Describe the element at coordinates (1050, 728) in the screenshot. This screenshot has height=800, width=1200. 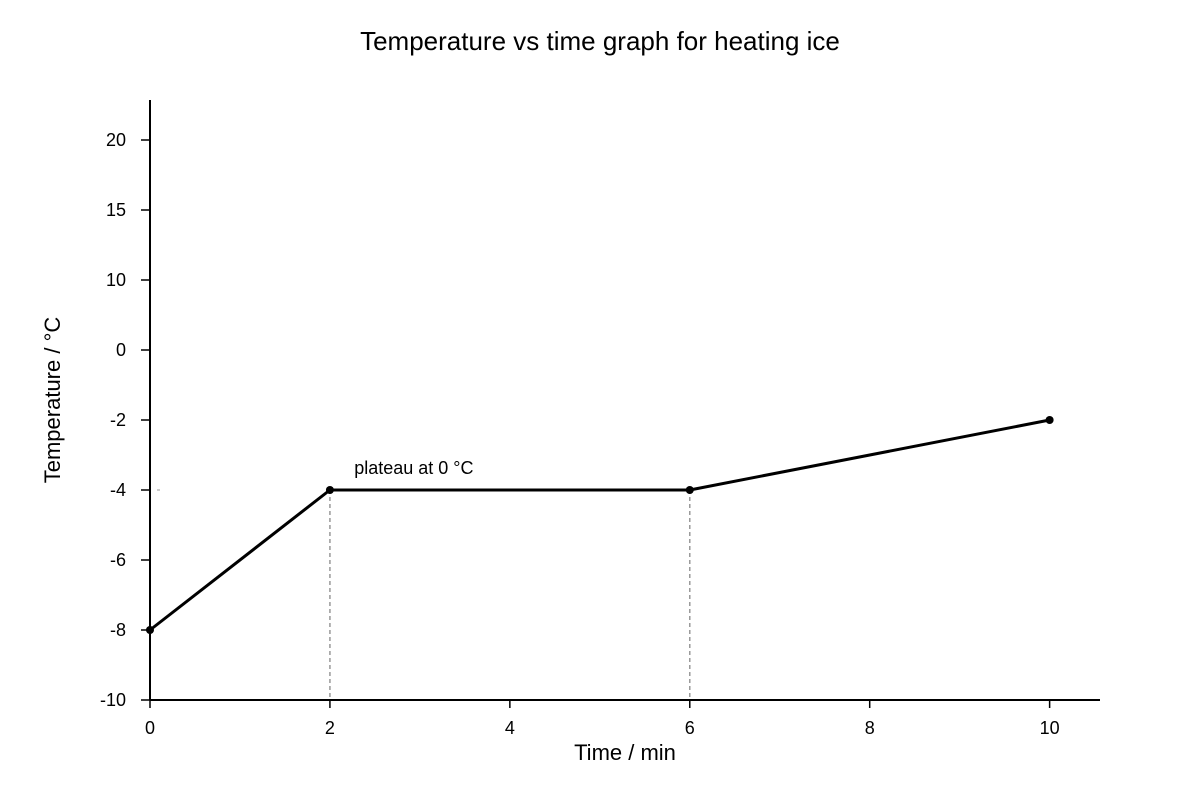
I see `x-tick-label: 10` at that location.